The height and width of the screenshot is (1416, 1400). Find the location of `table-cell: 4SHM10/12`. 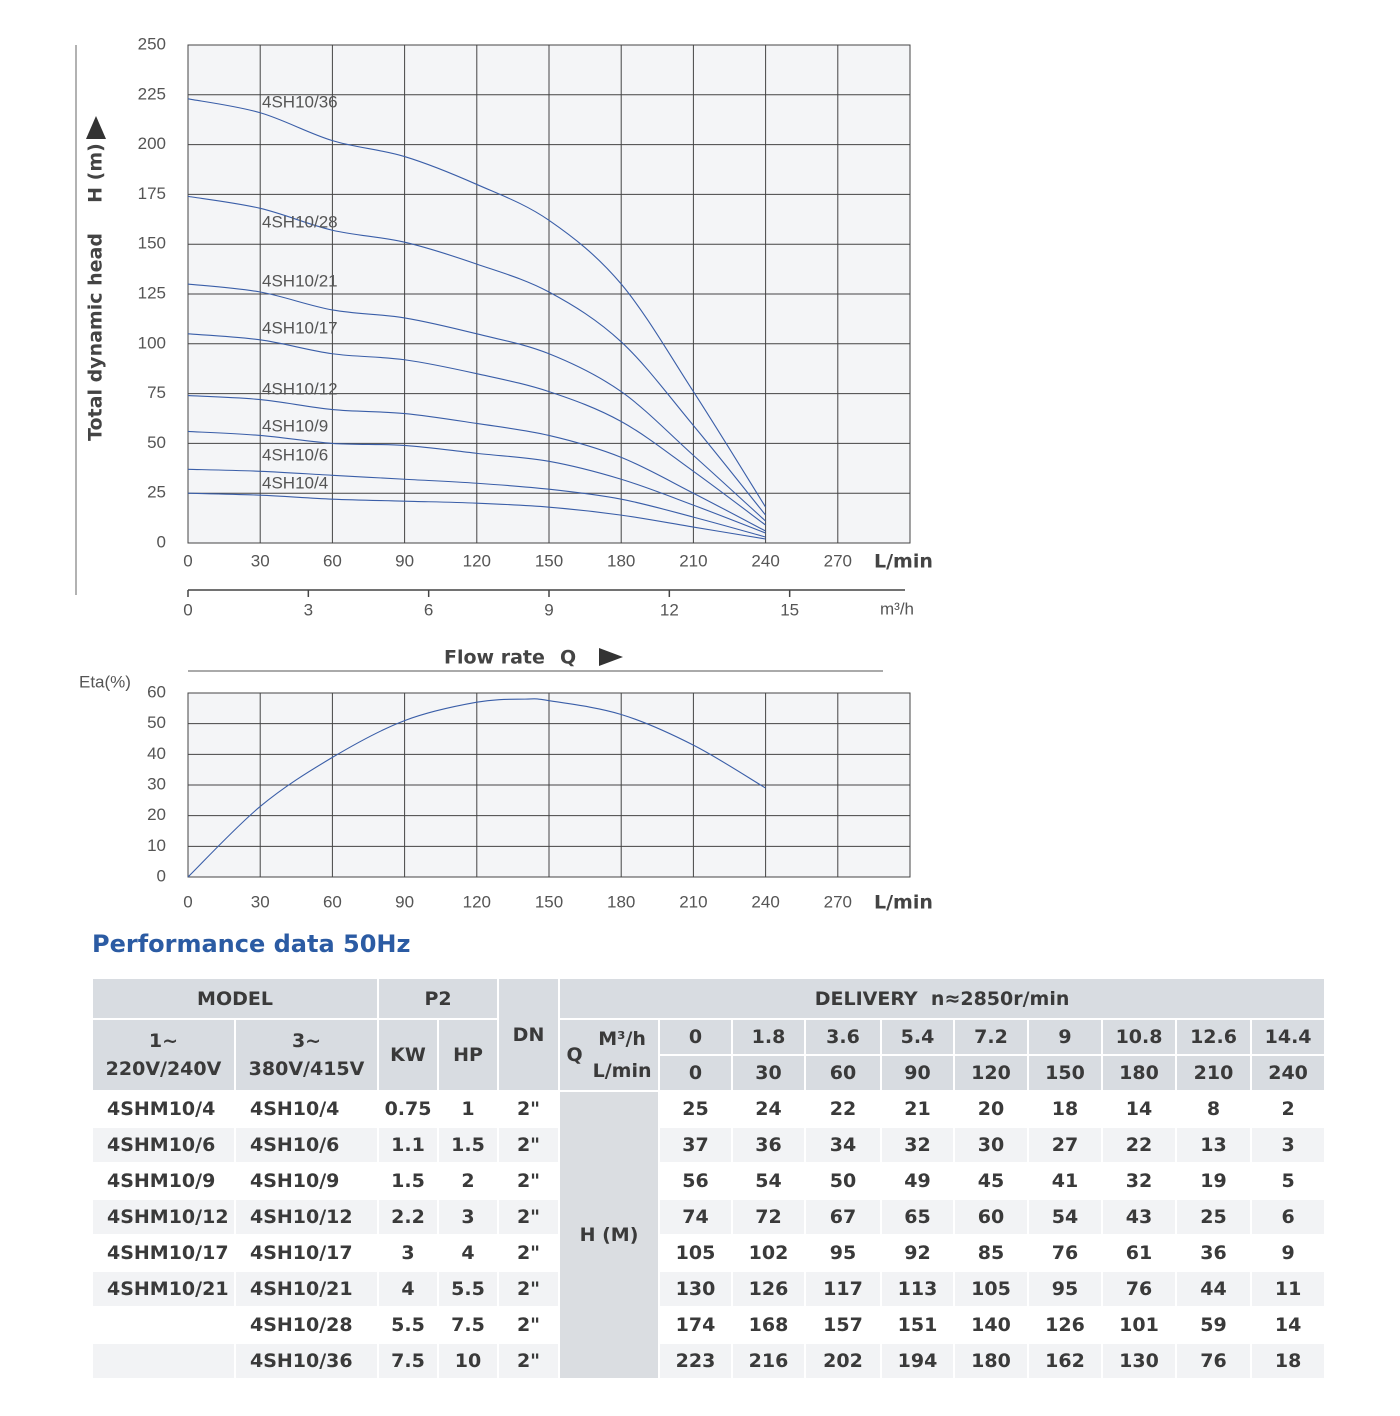

table-cell: 4SHM10/12 is located at coordinates (163, 1217).